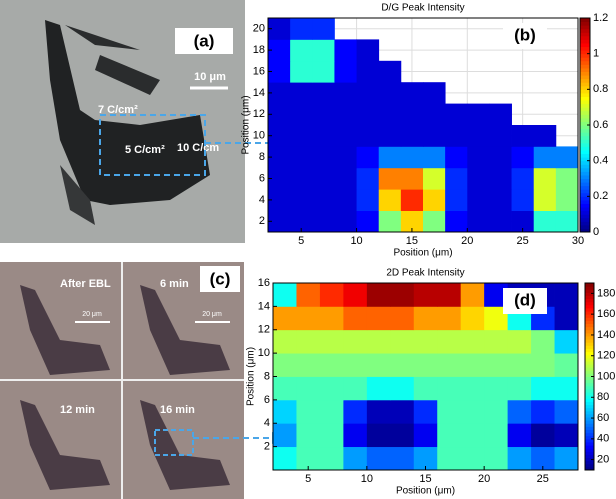 This screenshot has height=499, width=616. I want to click on frame-label: After EBL, so click(85, 284).